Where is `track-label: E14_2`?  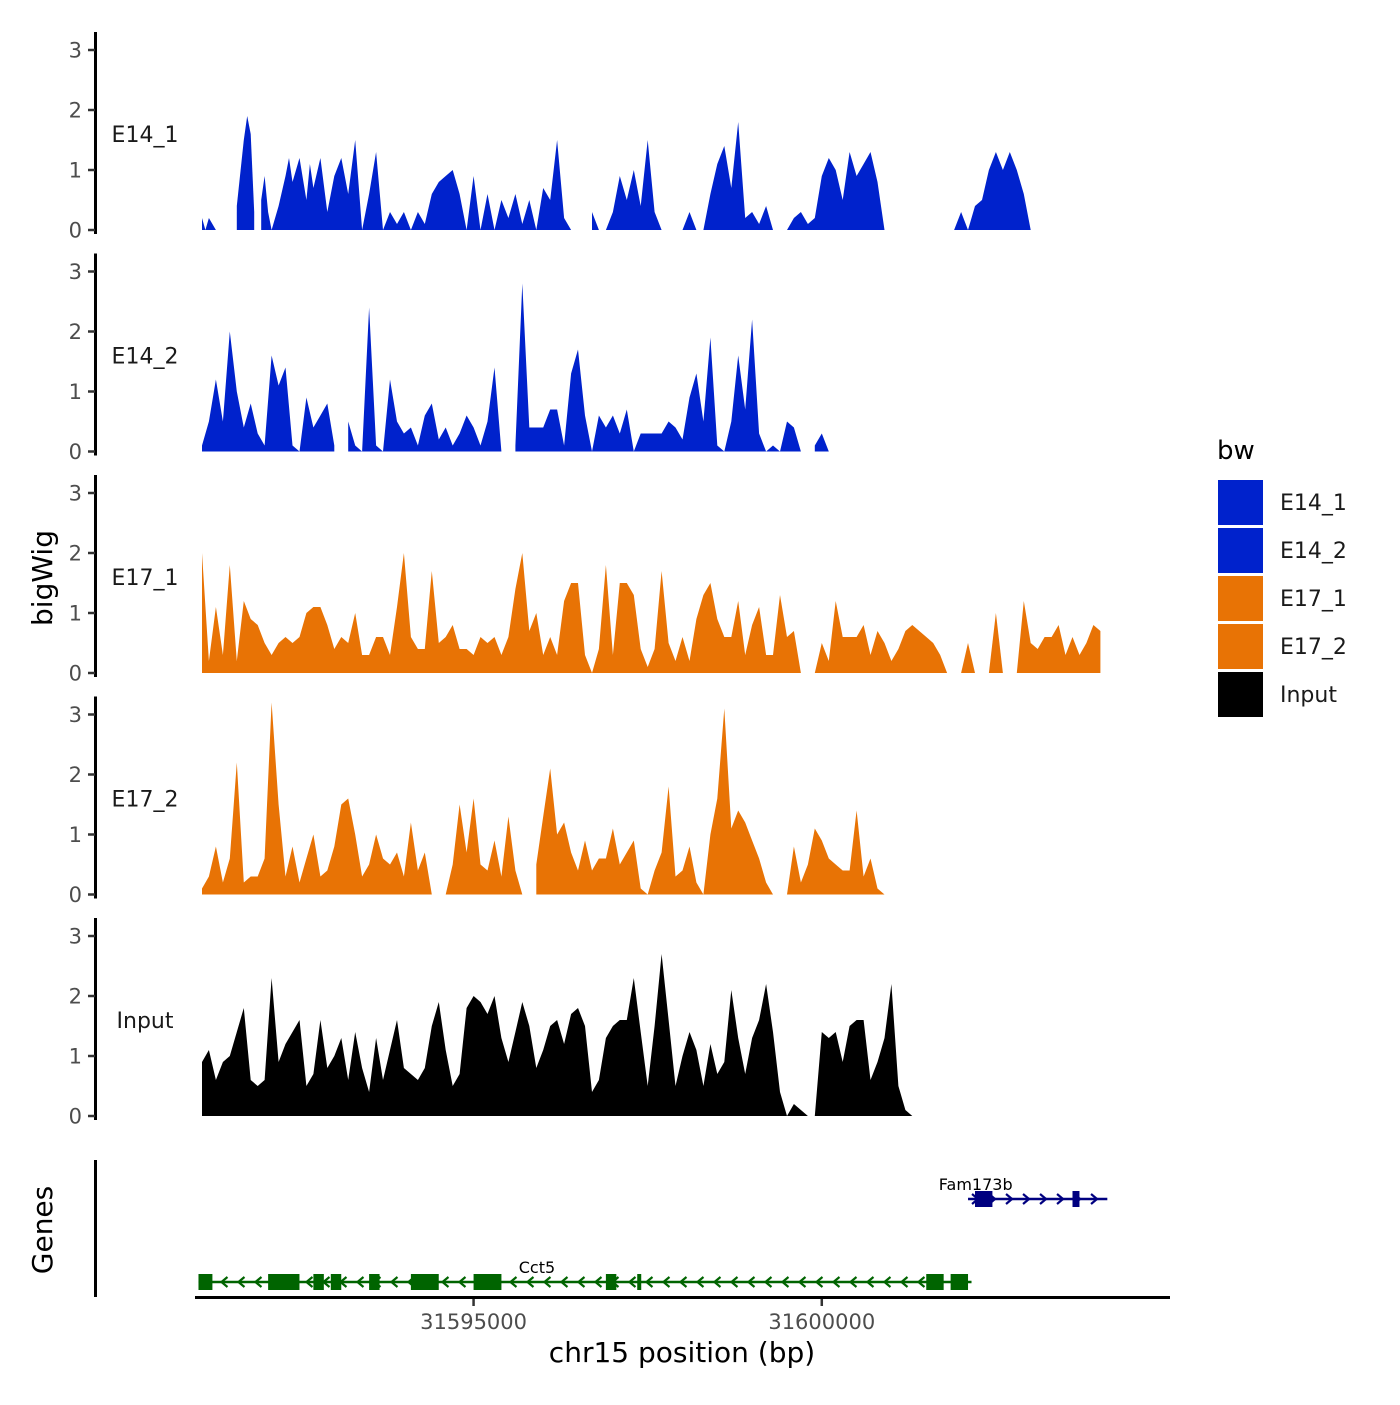 track-label: E14_2 is located at coordinates (145, 357).